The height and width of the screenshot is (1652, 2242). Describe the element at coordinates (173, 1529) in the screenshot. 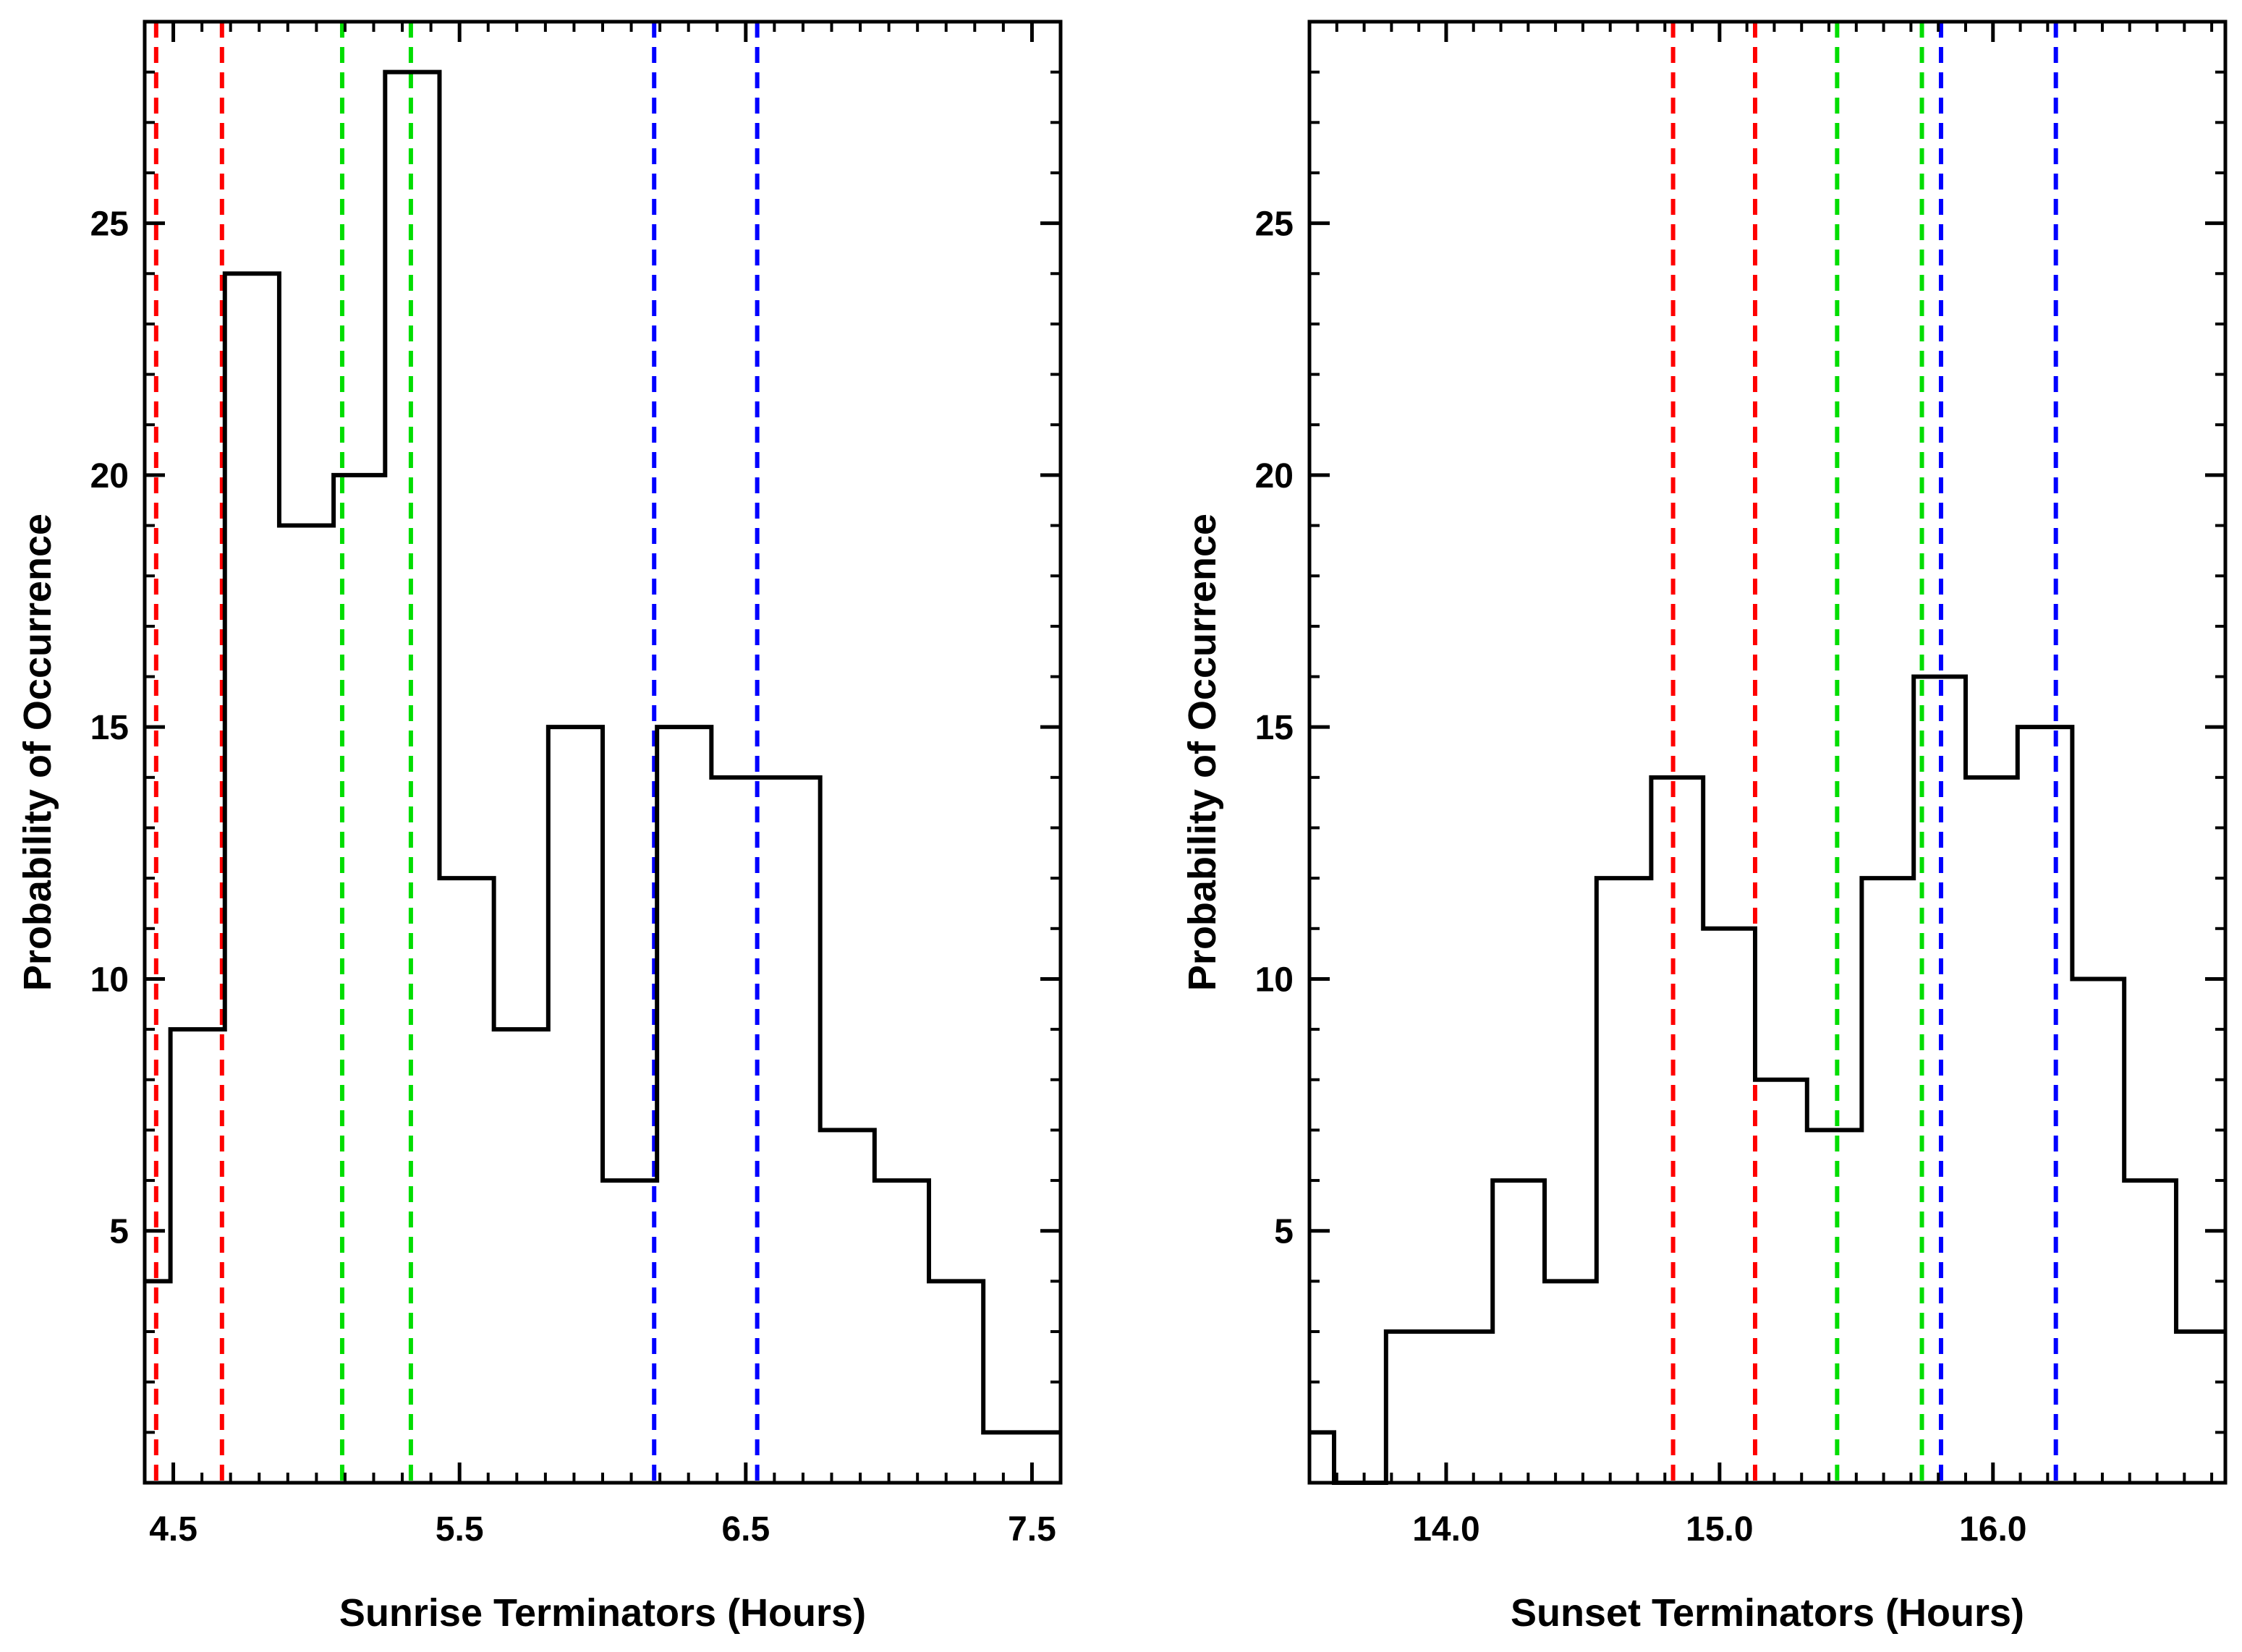

I see `sunrise-xtick-label-0: 4.5` at that location.